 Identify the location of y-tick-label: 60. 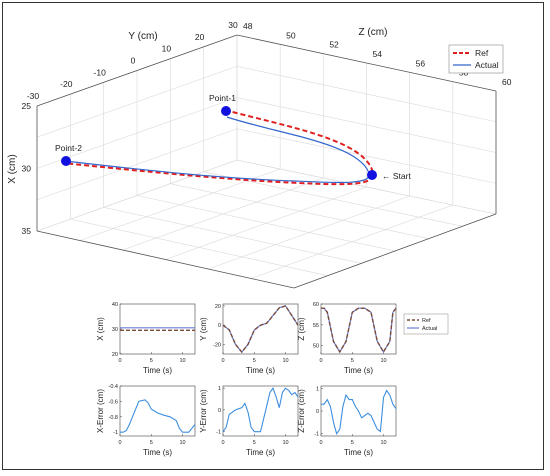
(316, 305).